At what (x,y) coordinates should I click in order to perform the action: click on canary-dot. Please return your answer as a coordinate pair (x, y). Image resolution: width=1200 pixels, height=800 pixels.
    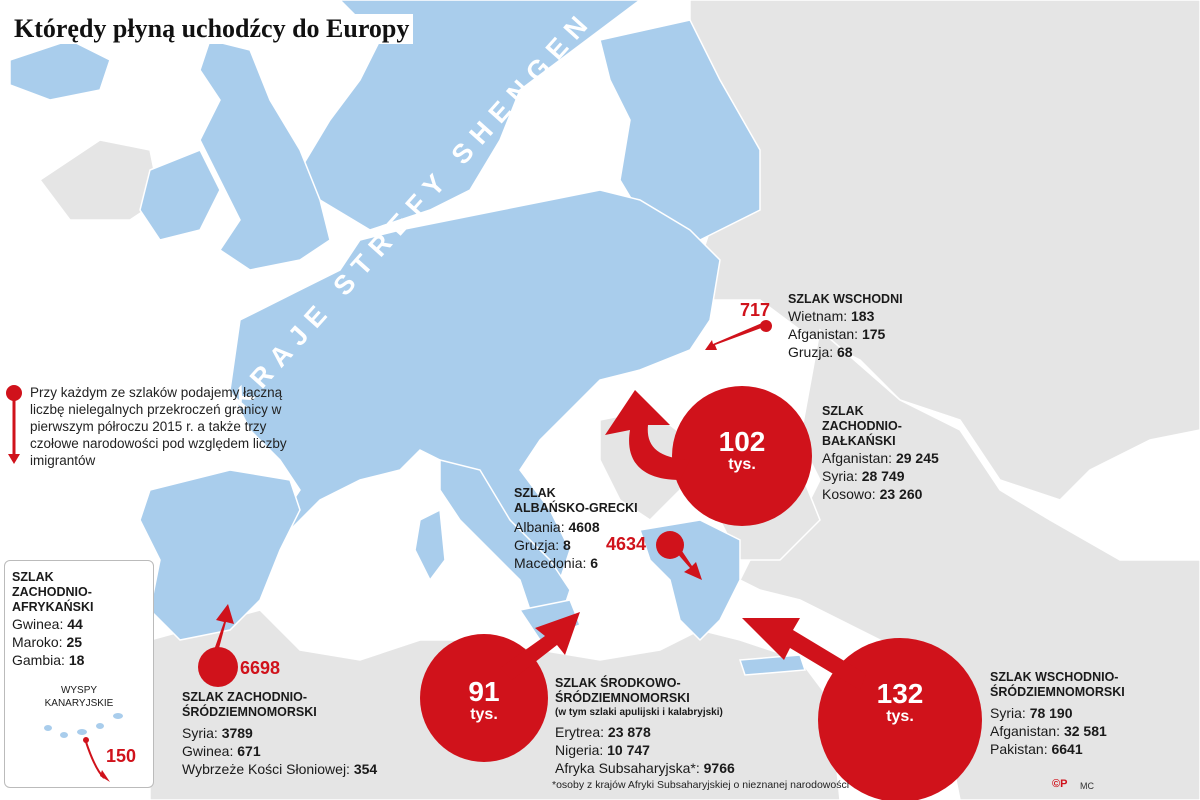
    Looking at the image, I should click on (86, 740).